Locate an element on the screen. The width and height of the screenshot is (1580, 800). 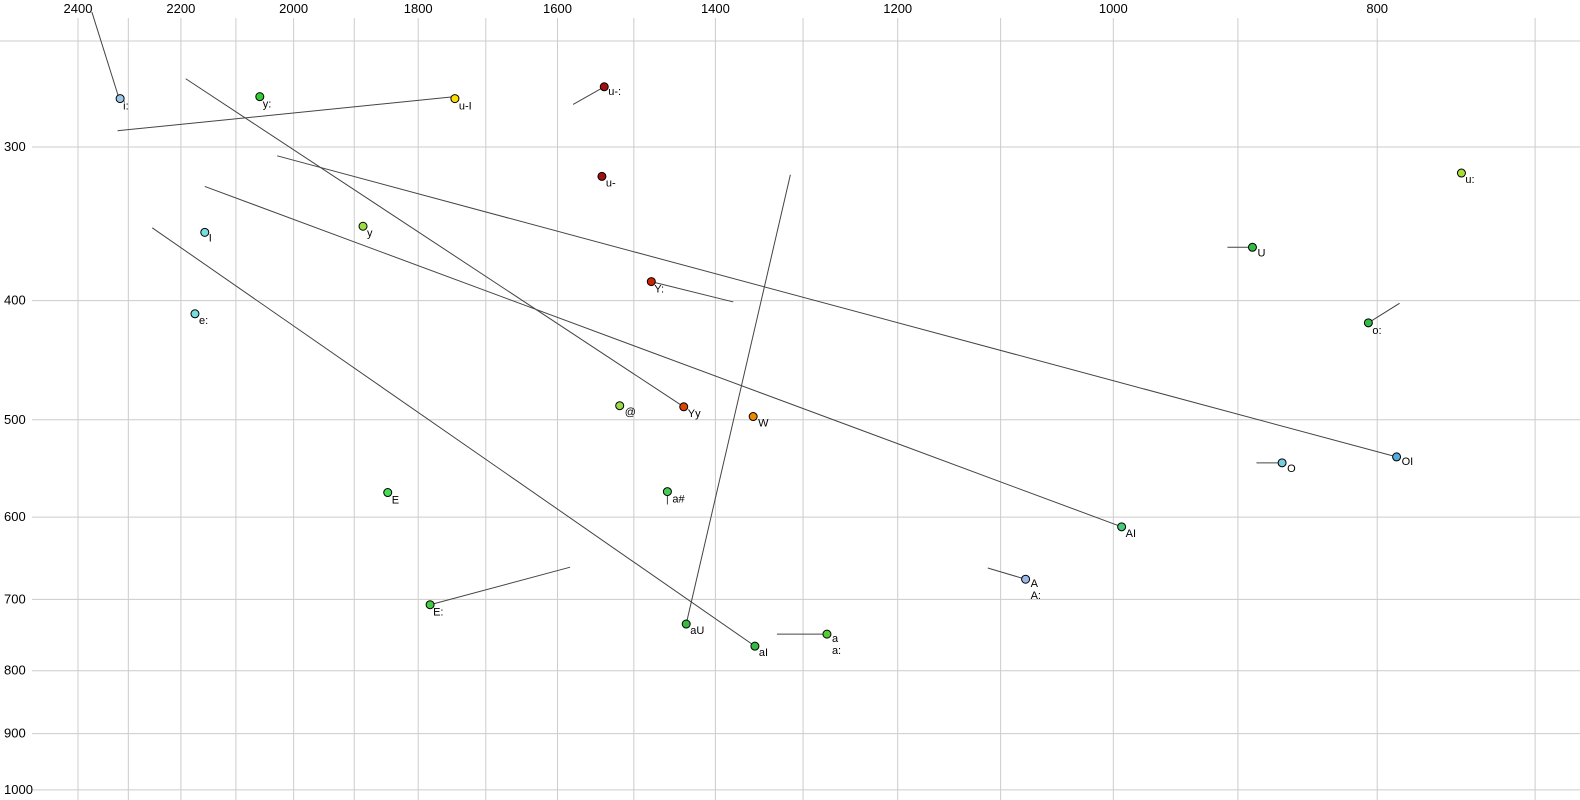
y-axis-tick-label-900: 900 is located at coordinates (15, 733).